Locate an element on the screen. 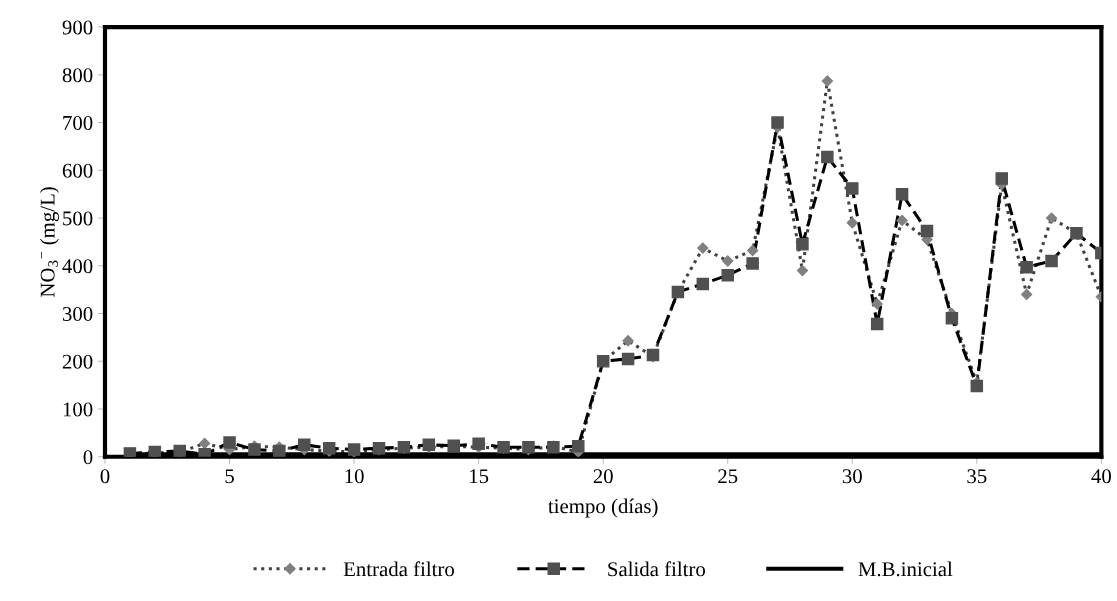  x-tick-label: 10 is located at coordinates (354, 476).